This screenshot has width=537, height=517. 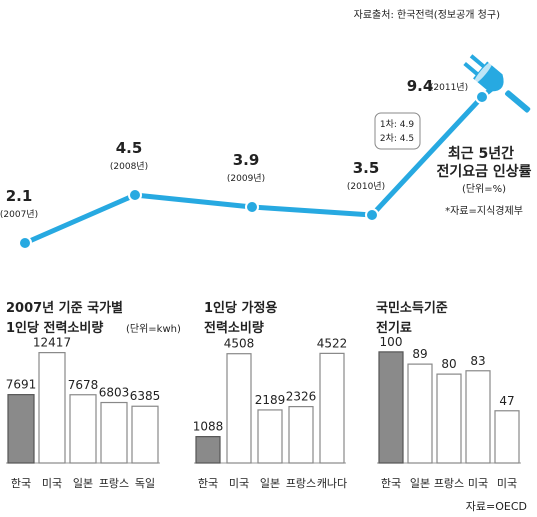 What do you see at coordinates (394, 328) in the screenshot?
I see `bar-chart-2-title-line2: 전기료` at bounding box center [394, 328].